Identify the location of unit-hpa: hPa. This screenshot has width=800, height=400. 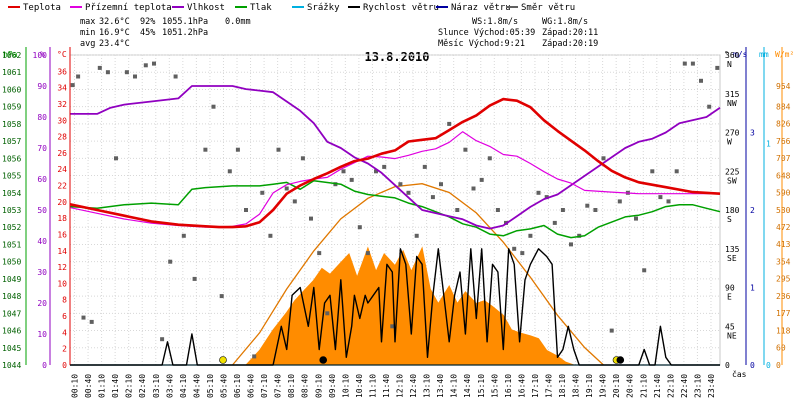
(10, 54).